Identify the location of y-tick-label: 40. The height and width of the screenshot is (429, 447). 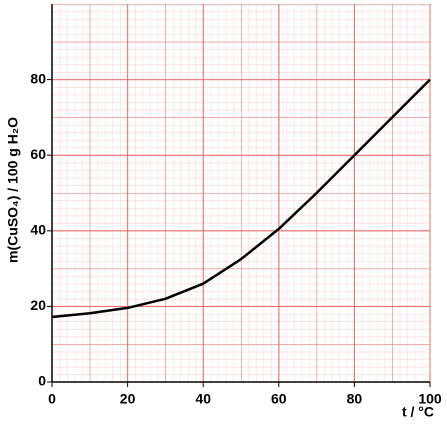
(38, 230).